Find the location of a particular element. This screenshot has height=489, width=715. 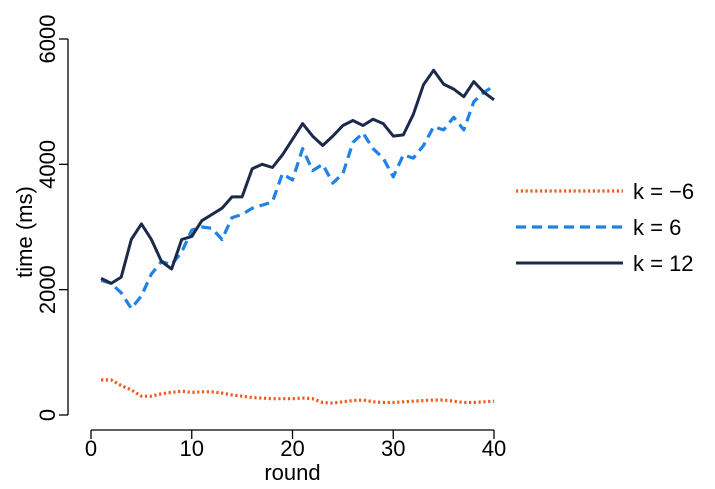

x-tick-label: 40 is located at coordinates (494, 448).